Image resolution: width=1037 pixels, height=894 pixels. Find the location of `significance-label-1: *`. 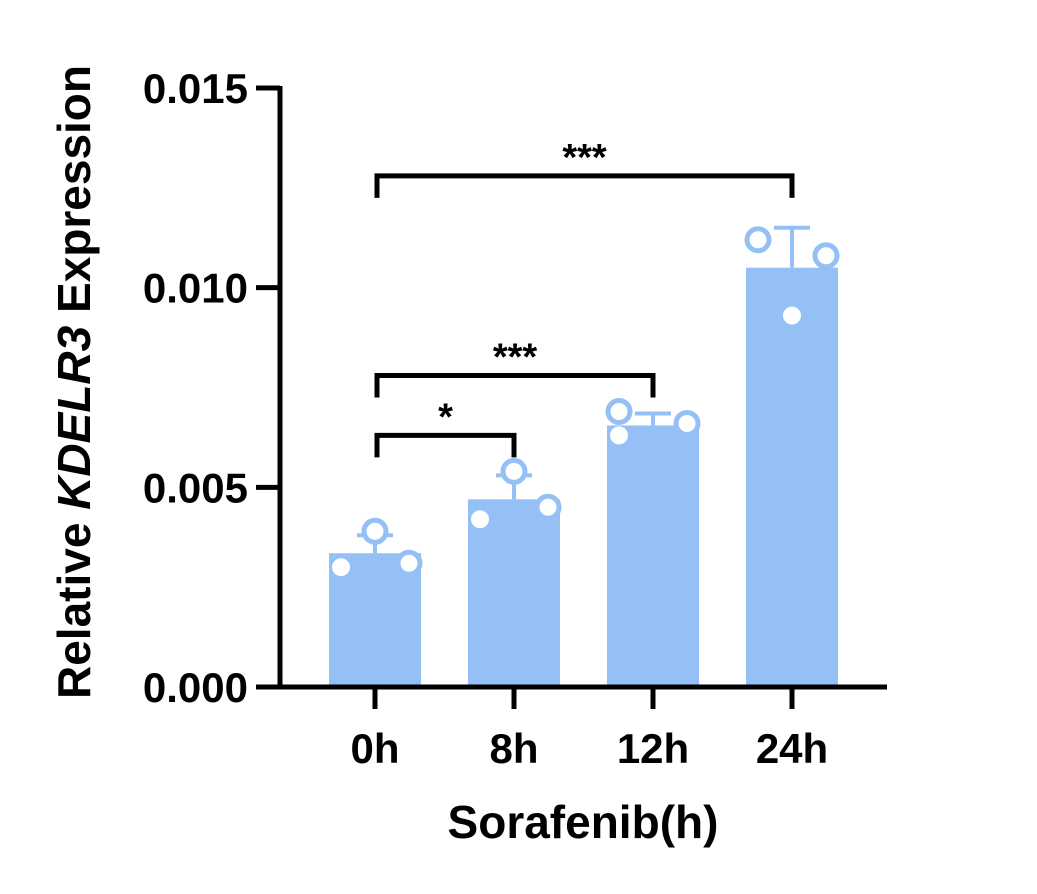

significance-label-1: * is located at coordinates (445, 417).